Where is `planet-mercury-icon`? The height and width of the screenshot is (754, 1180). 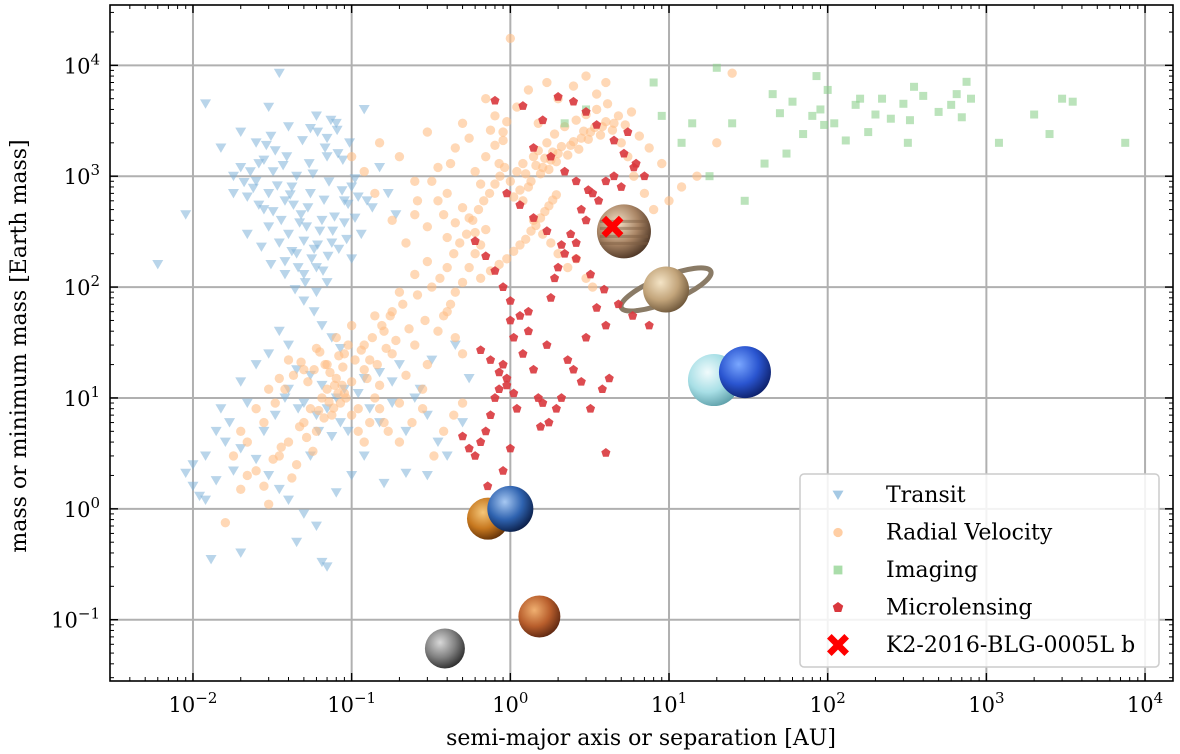 planet-mercury-icon is located at coordinates (444, 648).